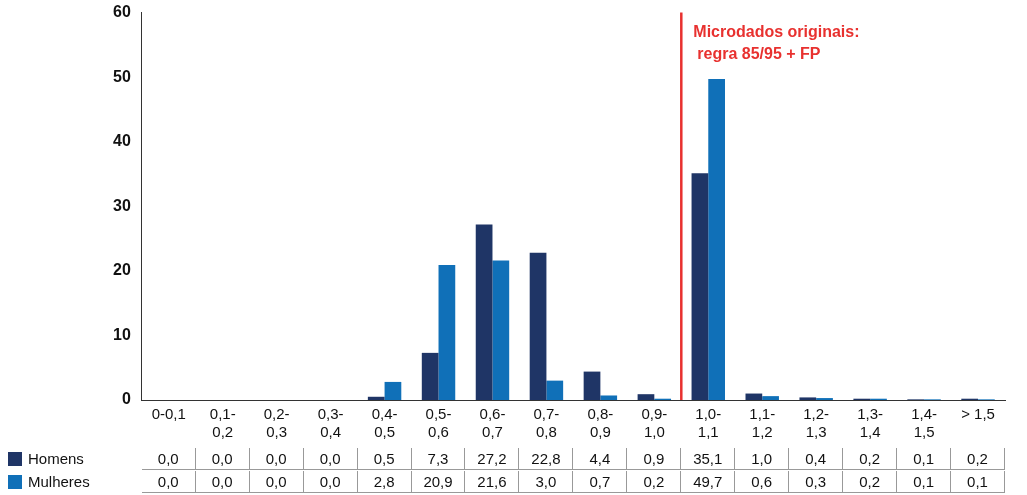  What do you see at coordinates (546, 423) in the screenshot?
I see `x-tick-label: 0,7-0,8` at bounding box center [546, 423].